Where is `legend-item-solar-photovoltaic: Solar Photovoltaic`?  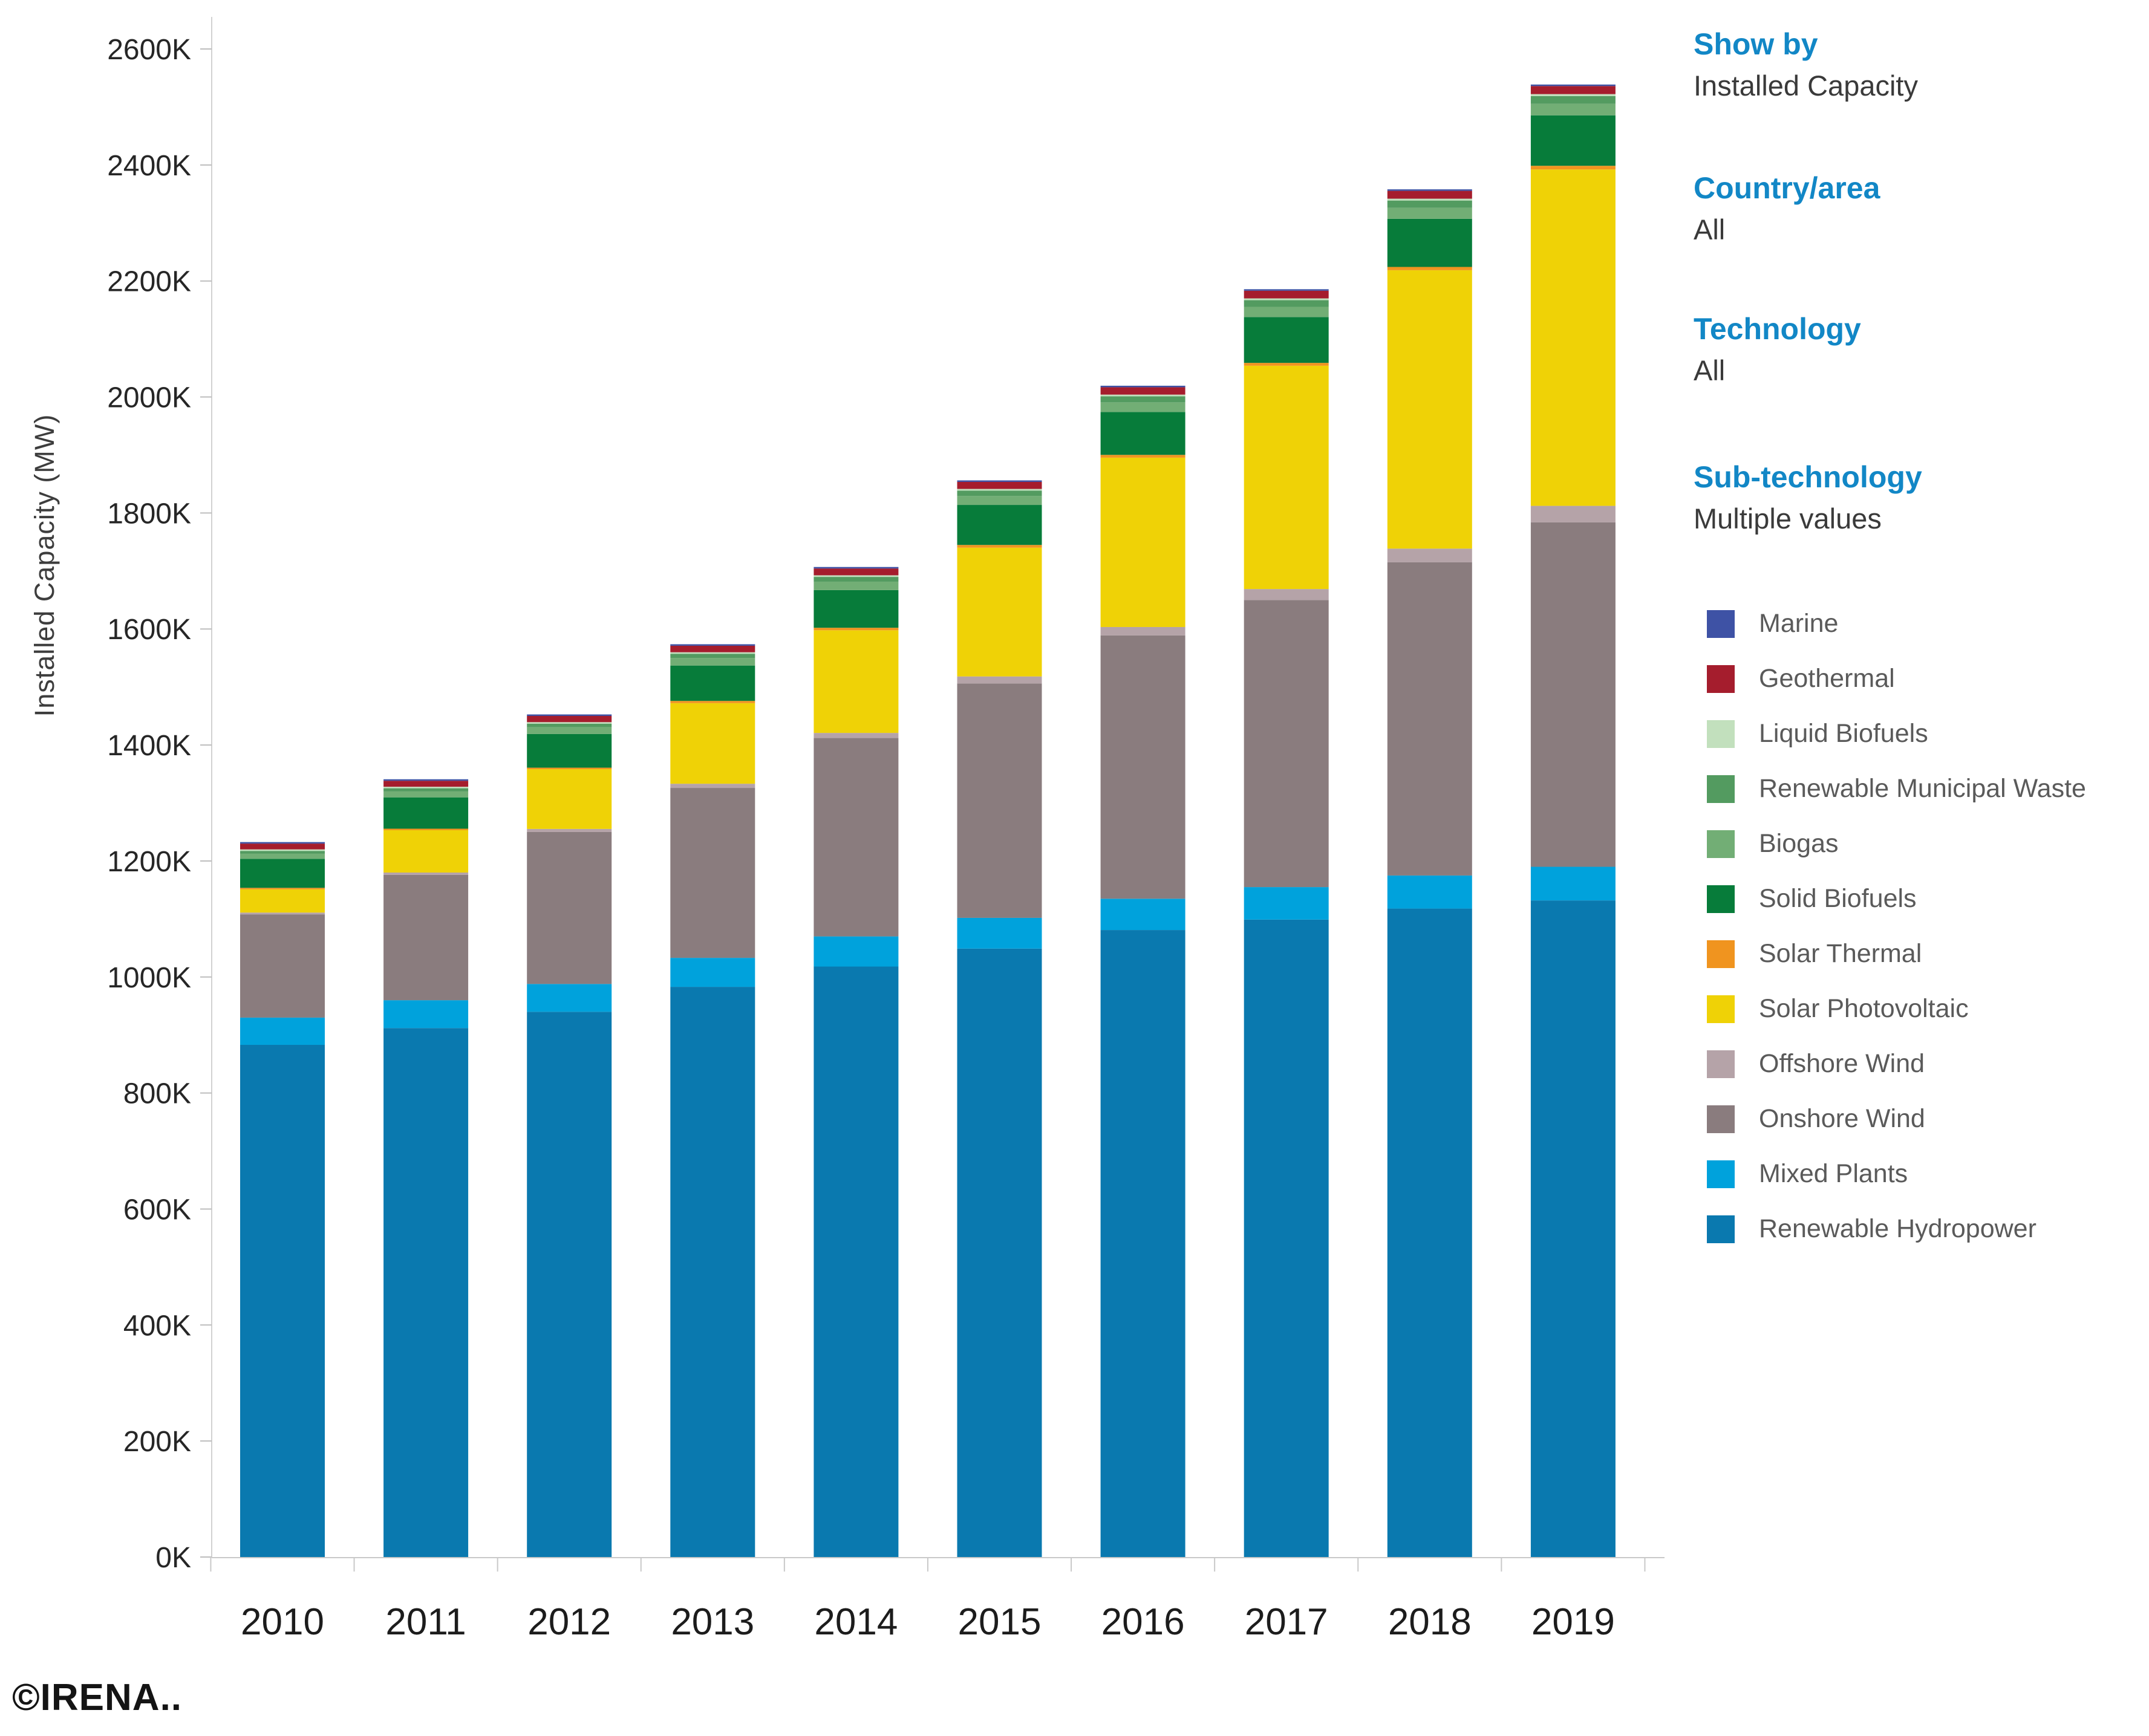
legend-item-solar-photovoltaic: Solar Photovoltaic is located at coordinates (1924, 1008).